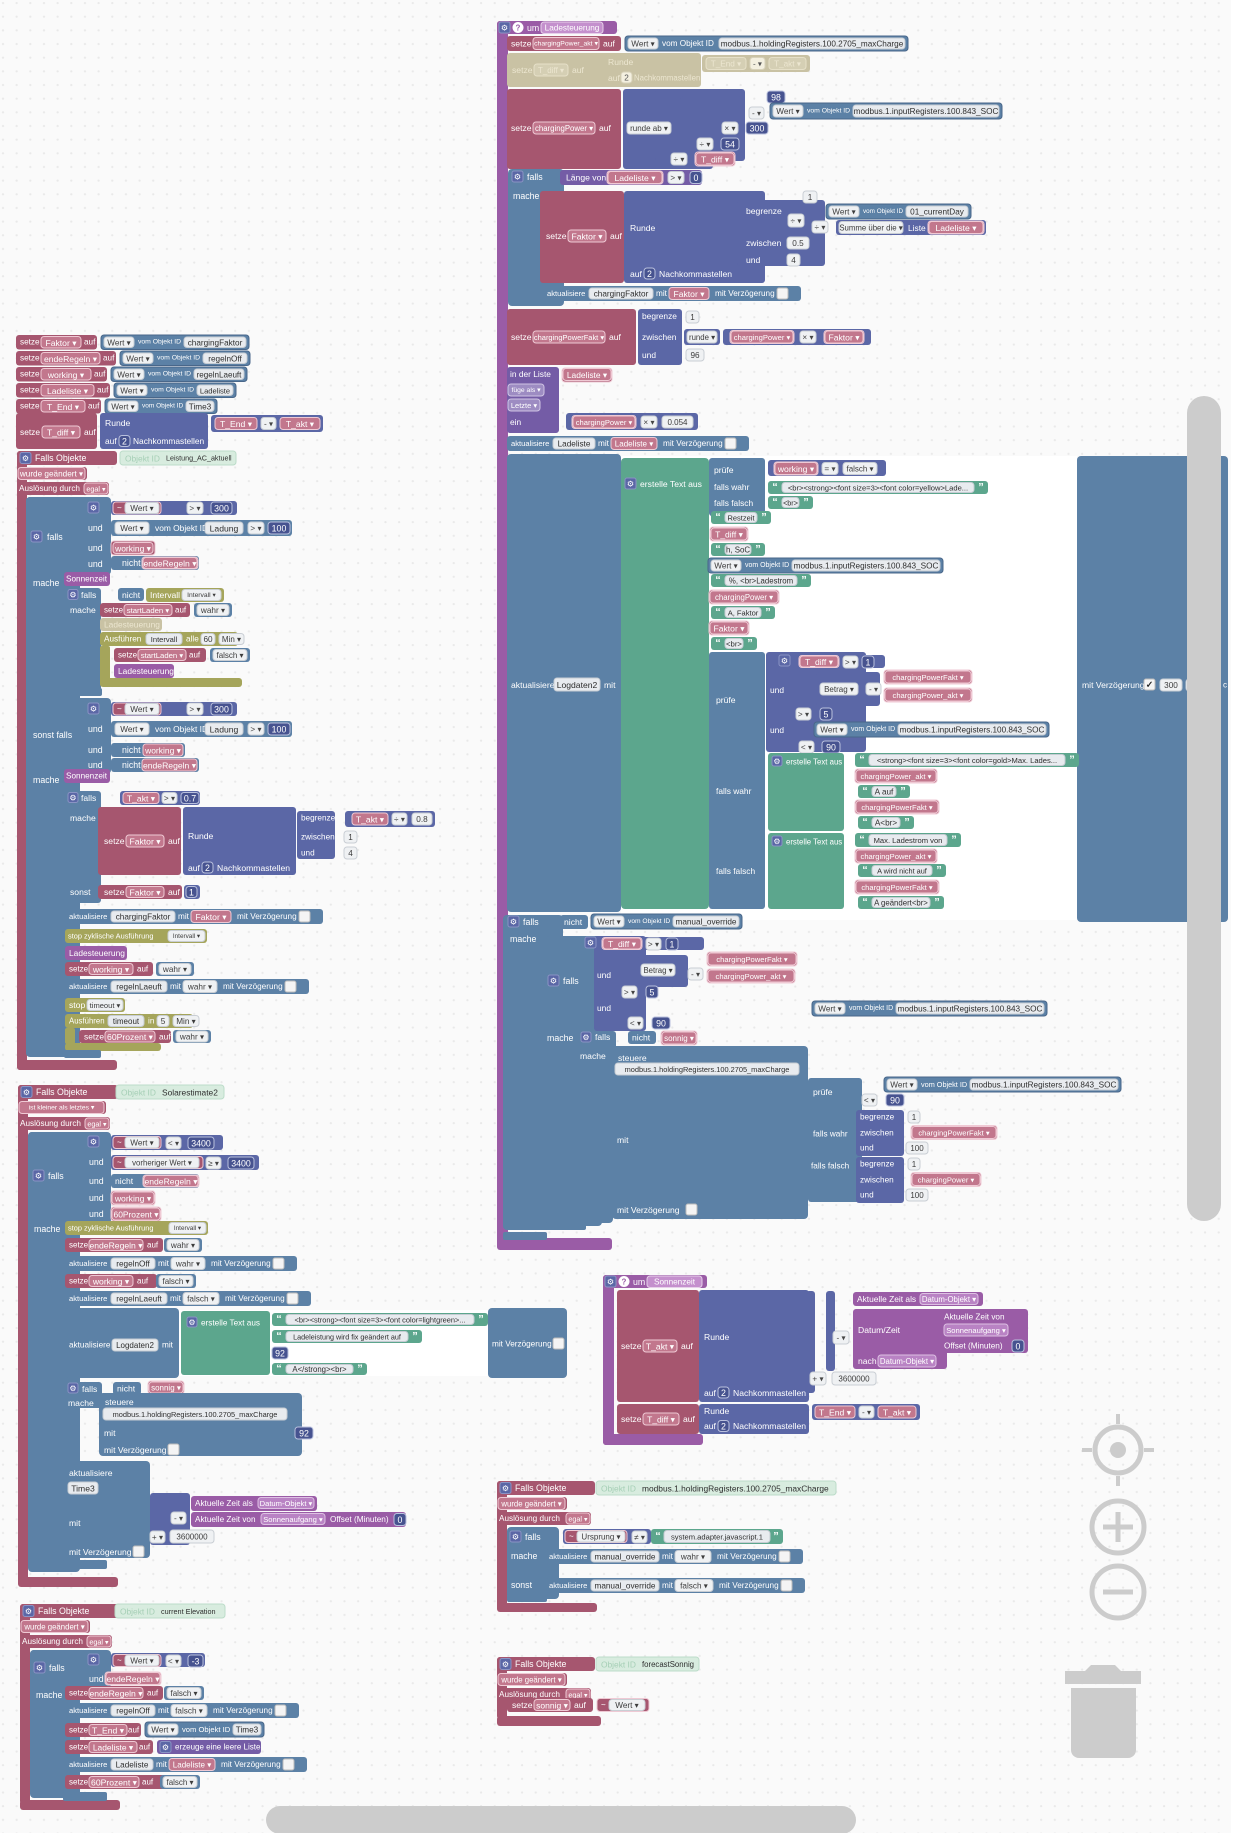 The height and width of the screenshot is (1833, 1243). Describe the element at coordinates (764, 243) in the screenshot. I see `svg-text: zwischen` at that location.